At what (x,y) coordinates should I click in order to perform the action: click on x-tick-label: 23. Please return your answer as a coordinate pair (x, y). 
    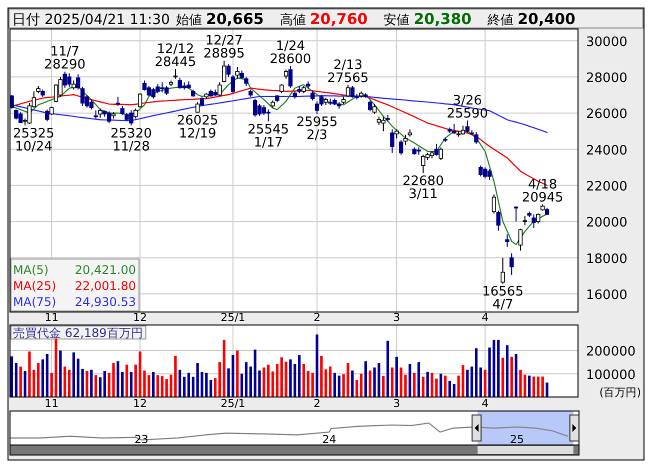
    Looking at the image, I should click on (141, 439).